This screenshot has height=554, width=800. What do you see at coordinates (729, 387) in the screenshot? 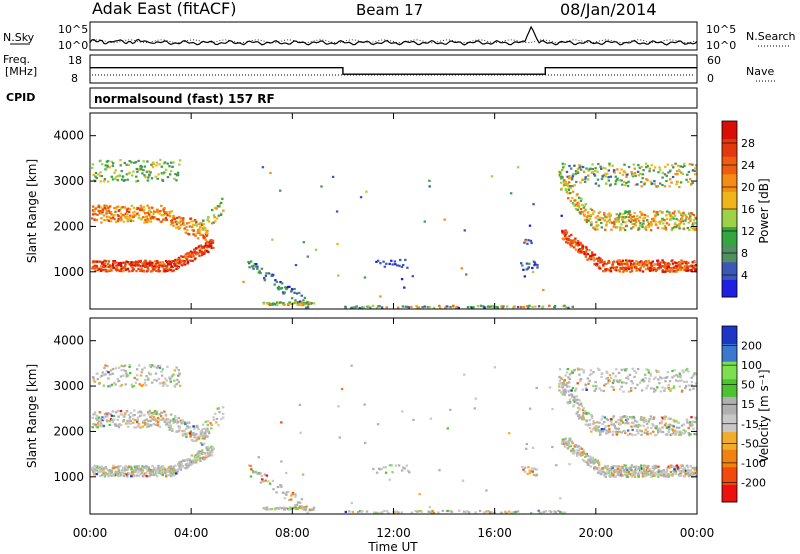
I see `colorbar-segment` at bounding box center [729, 387].